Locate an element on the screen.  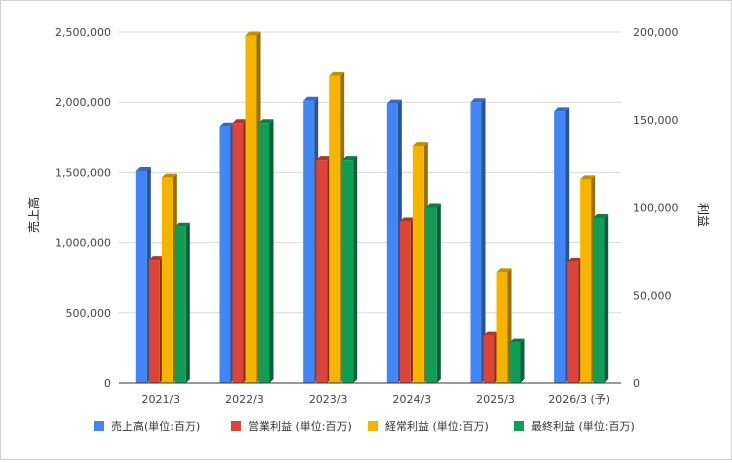
legend-label: 売上高(単位:百万) is located at coordinates (155, 426).